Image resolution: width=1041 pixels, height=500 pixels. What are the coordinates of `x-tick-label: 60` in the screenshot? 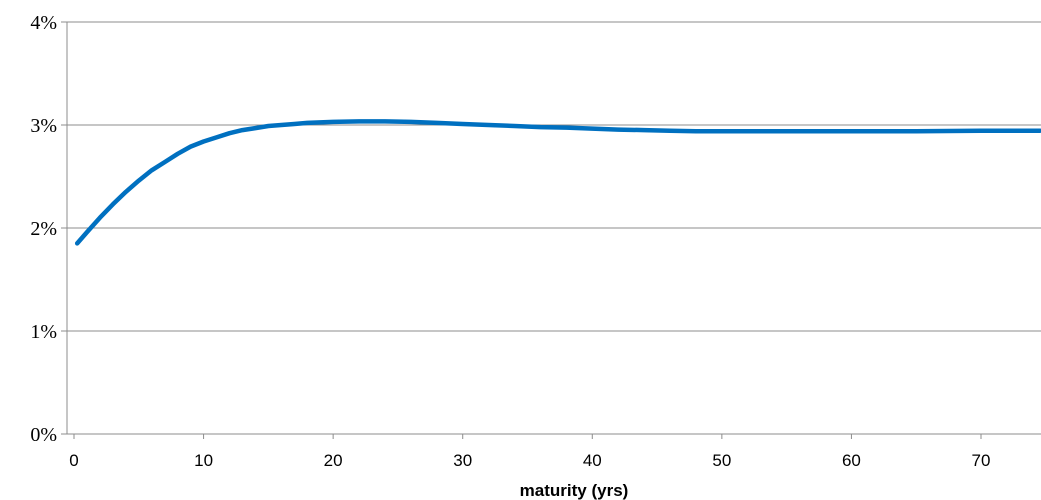 It's located at (851, 460).